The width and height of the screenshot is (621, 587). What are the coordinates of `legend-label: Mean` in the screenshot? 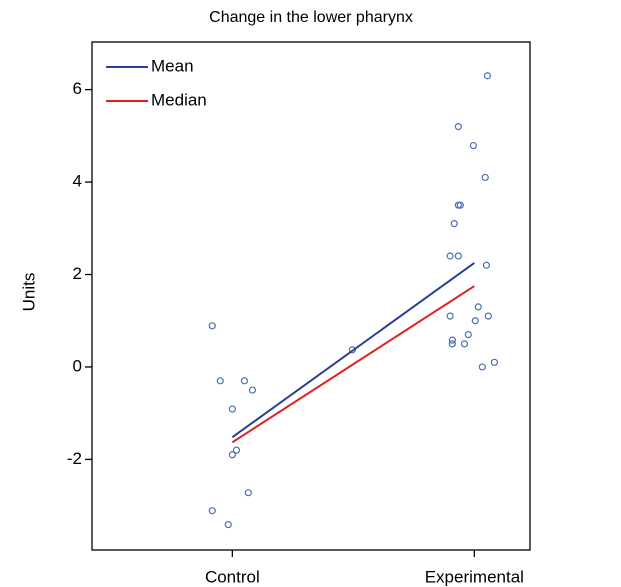 It's located at (172, 65).